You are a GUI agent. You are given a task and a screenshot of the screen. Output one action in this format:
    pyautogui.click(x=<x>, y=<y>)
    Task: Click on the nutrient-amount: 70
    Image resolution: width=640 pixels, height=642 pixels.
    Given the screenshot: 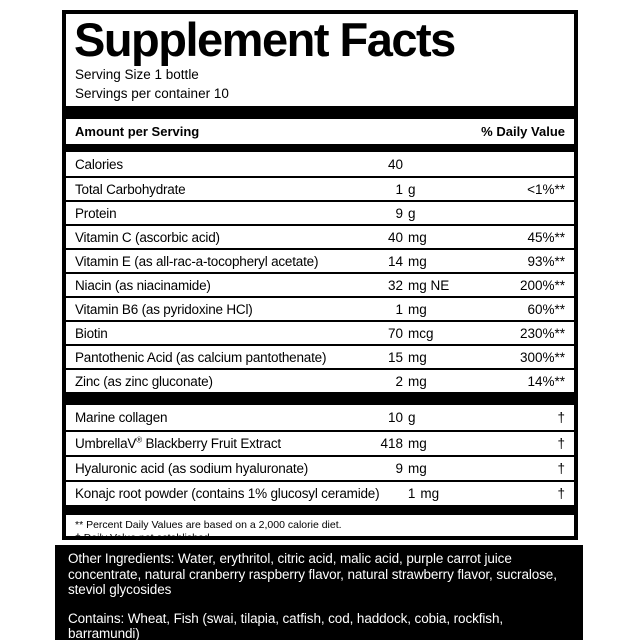 What is the action you would take?
    pyautogui.click(x=395, y=333)
    